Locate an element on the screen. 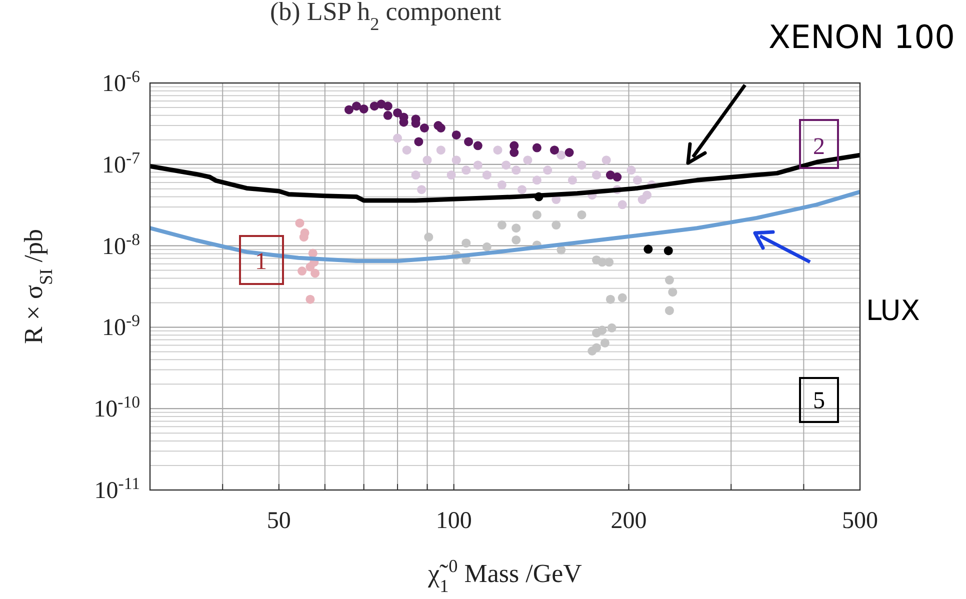  x-tick-label: 200 is located at coordinates (628, 521).